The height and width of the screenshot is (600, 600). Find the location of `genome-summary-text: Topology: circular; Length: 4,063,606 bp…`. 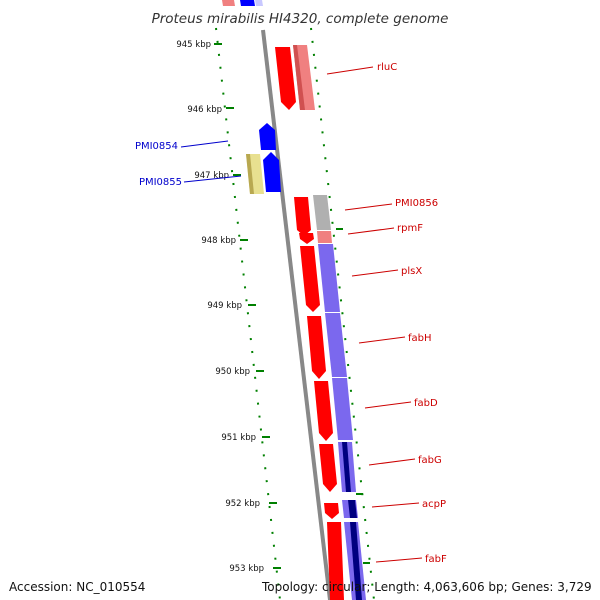

genome-summary-text: Topology: circular; Length: 4,063,606 bp… is located at coordinates (427, 587).